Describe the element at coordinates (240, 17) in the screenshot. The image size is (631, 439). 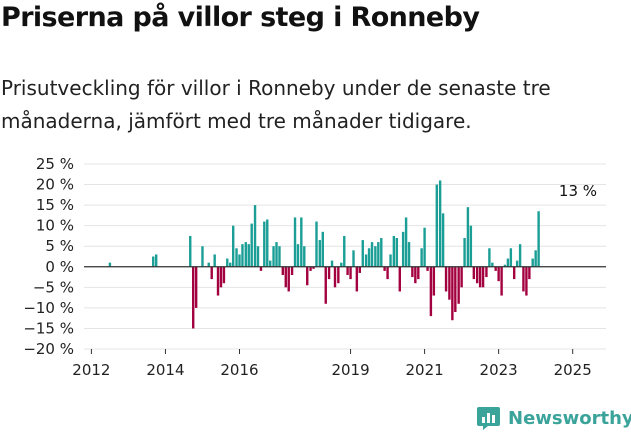
I see `chart-title: Priserna på villor steg i Ronneby` at that location.